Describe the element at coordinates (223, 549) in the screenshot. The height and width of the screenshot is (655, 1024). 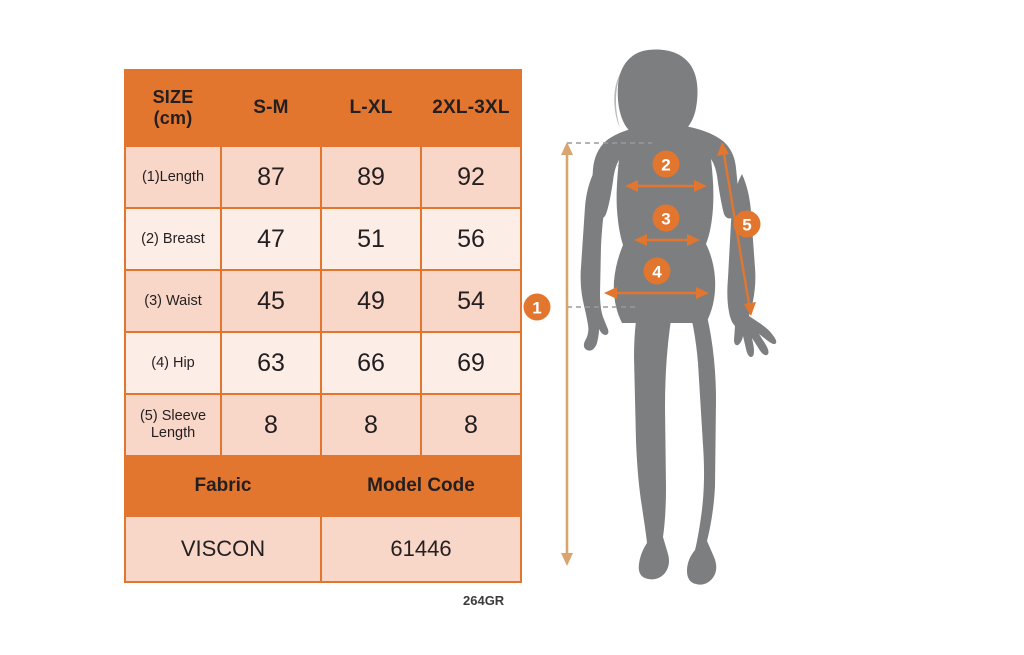
I see `footer-fabric-value: VISCON` at that location.